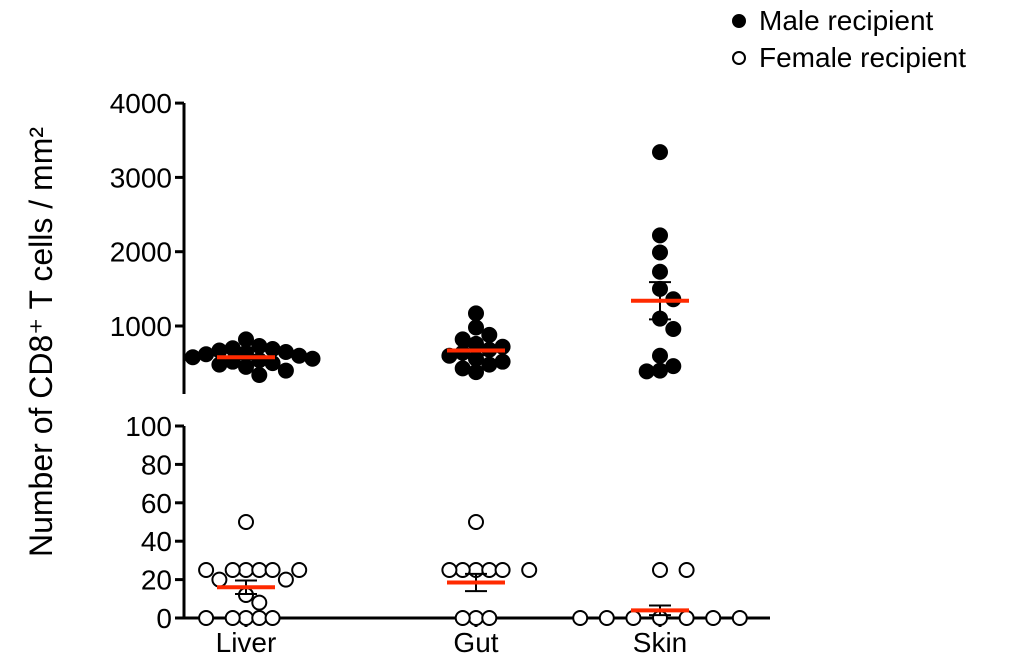 The width and height of the screenshot is (1020, 660). I want to click on open-circle-icon, so click(739, 57).